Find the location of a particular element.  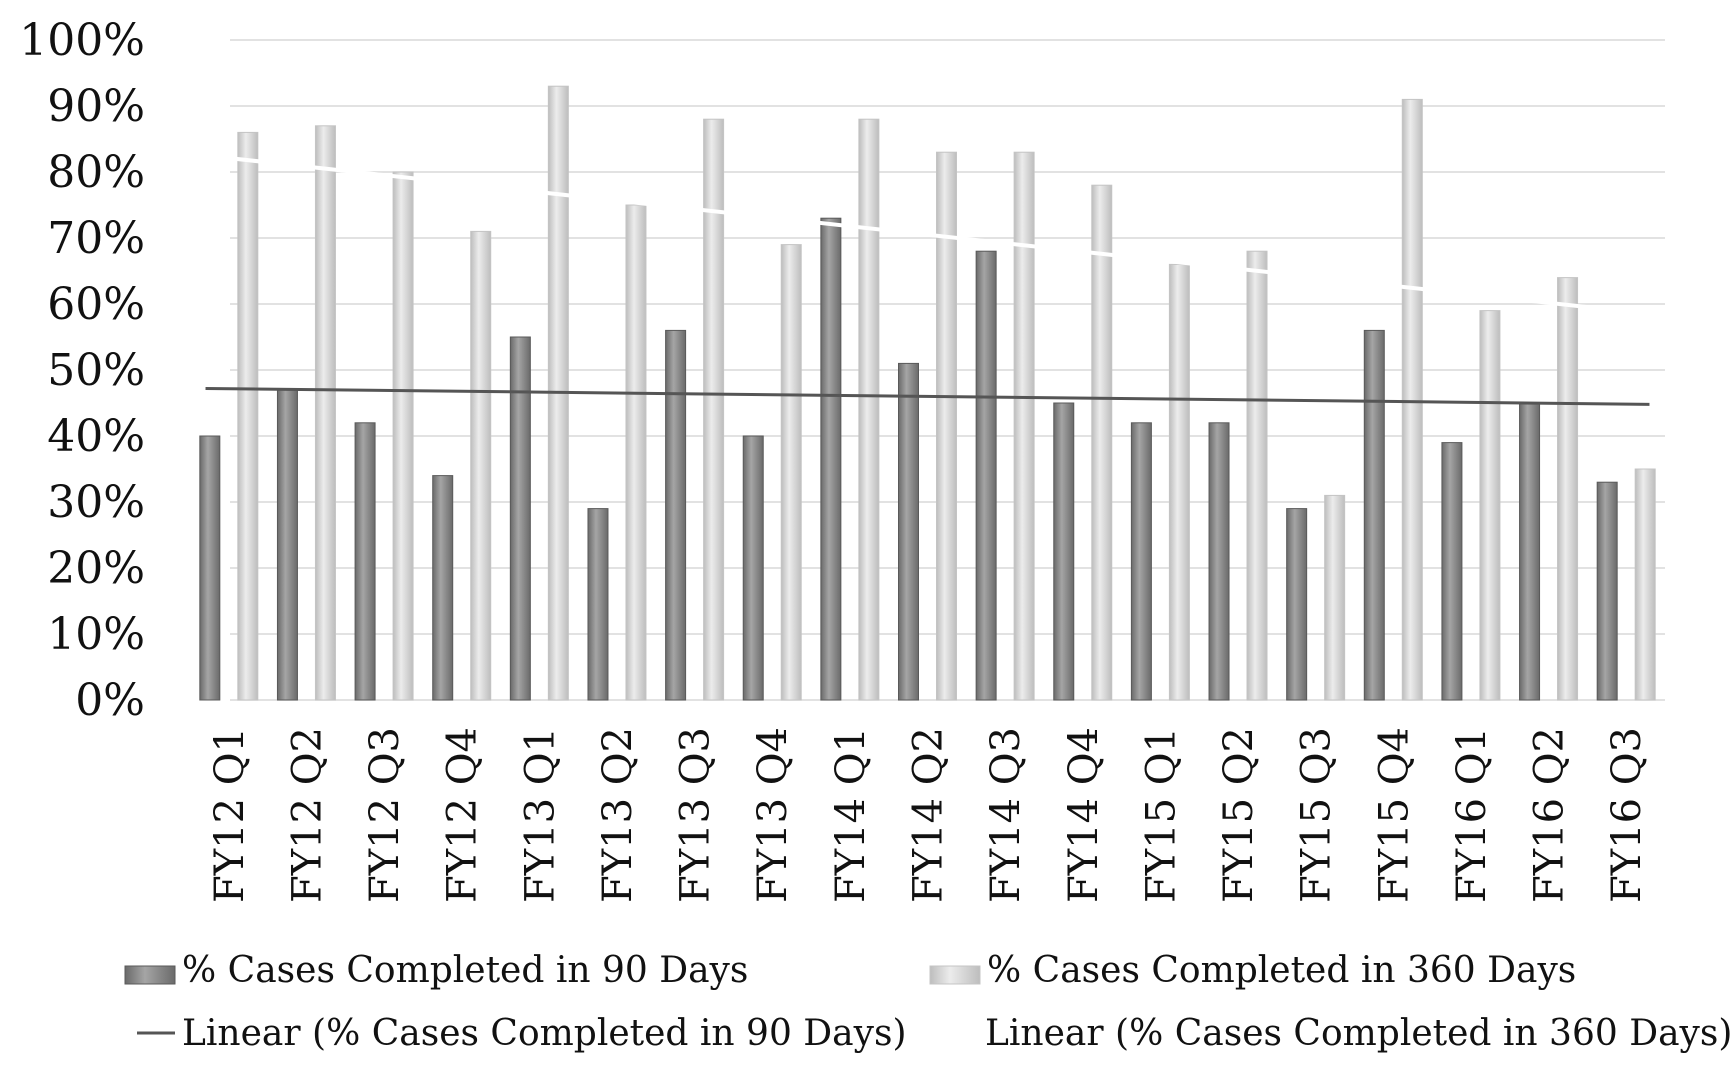

x-tick-label: FY15 Q3 is located at coordinates (1317, 815).